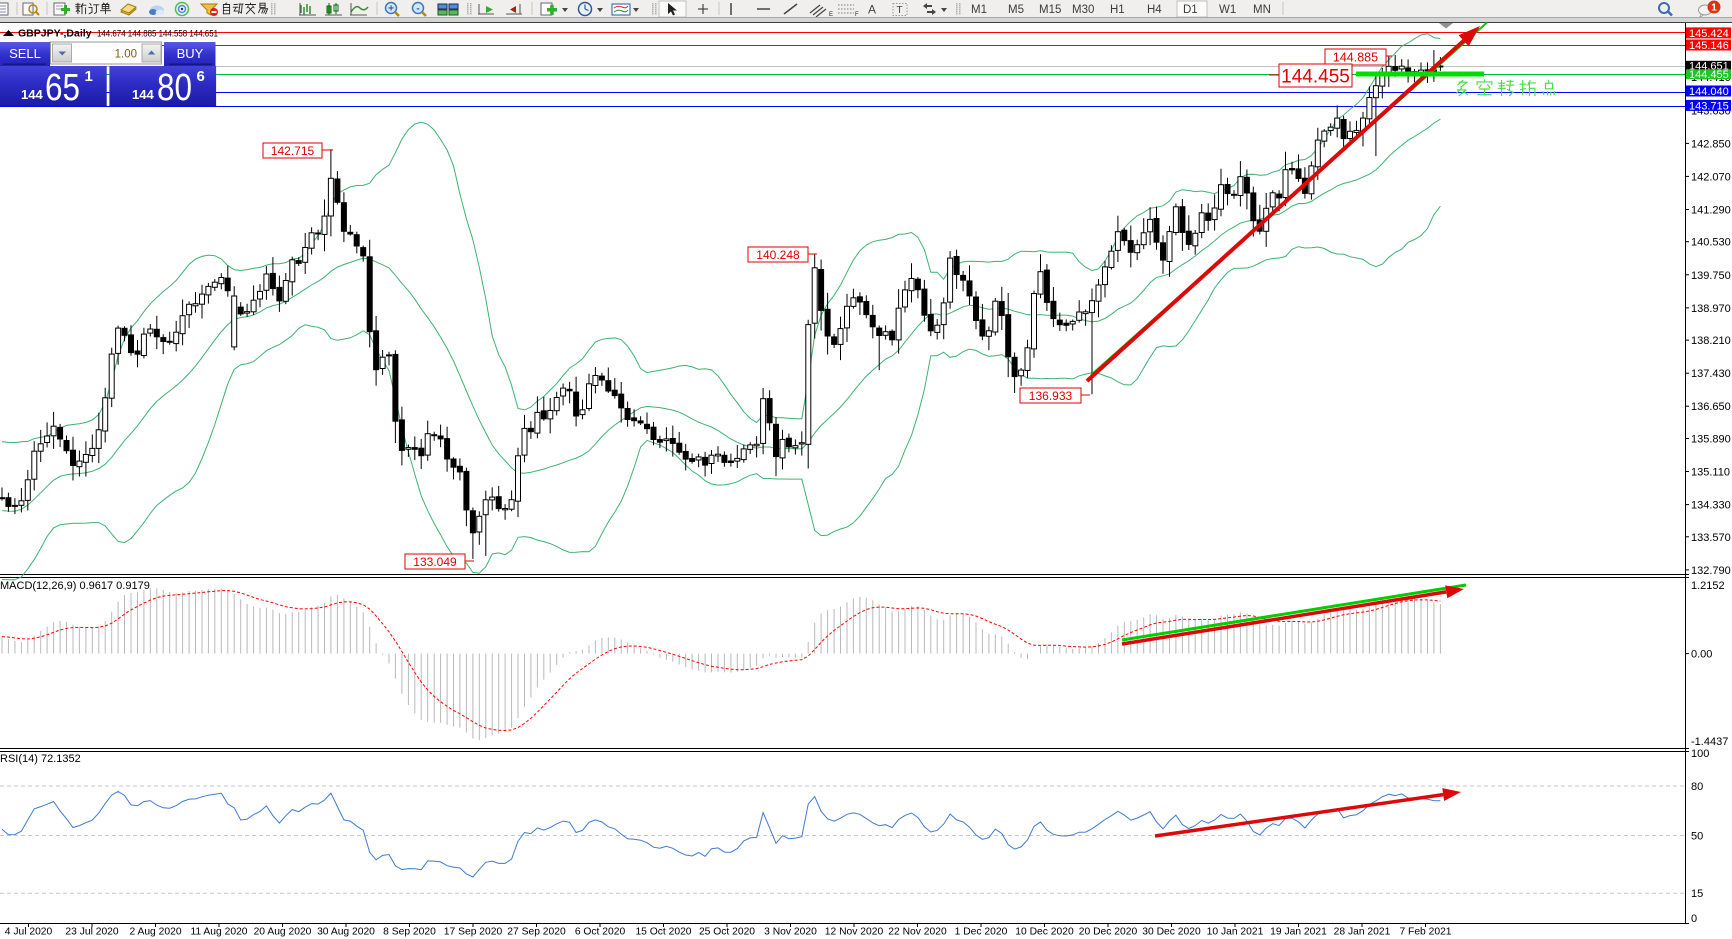  I want to click on svg-text: 20 Dec 2020, so click(1108, 932).